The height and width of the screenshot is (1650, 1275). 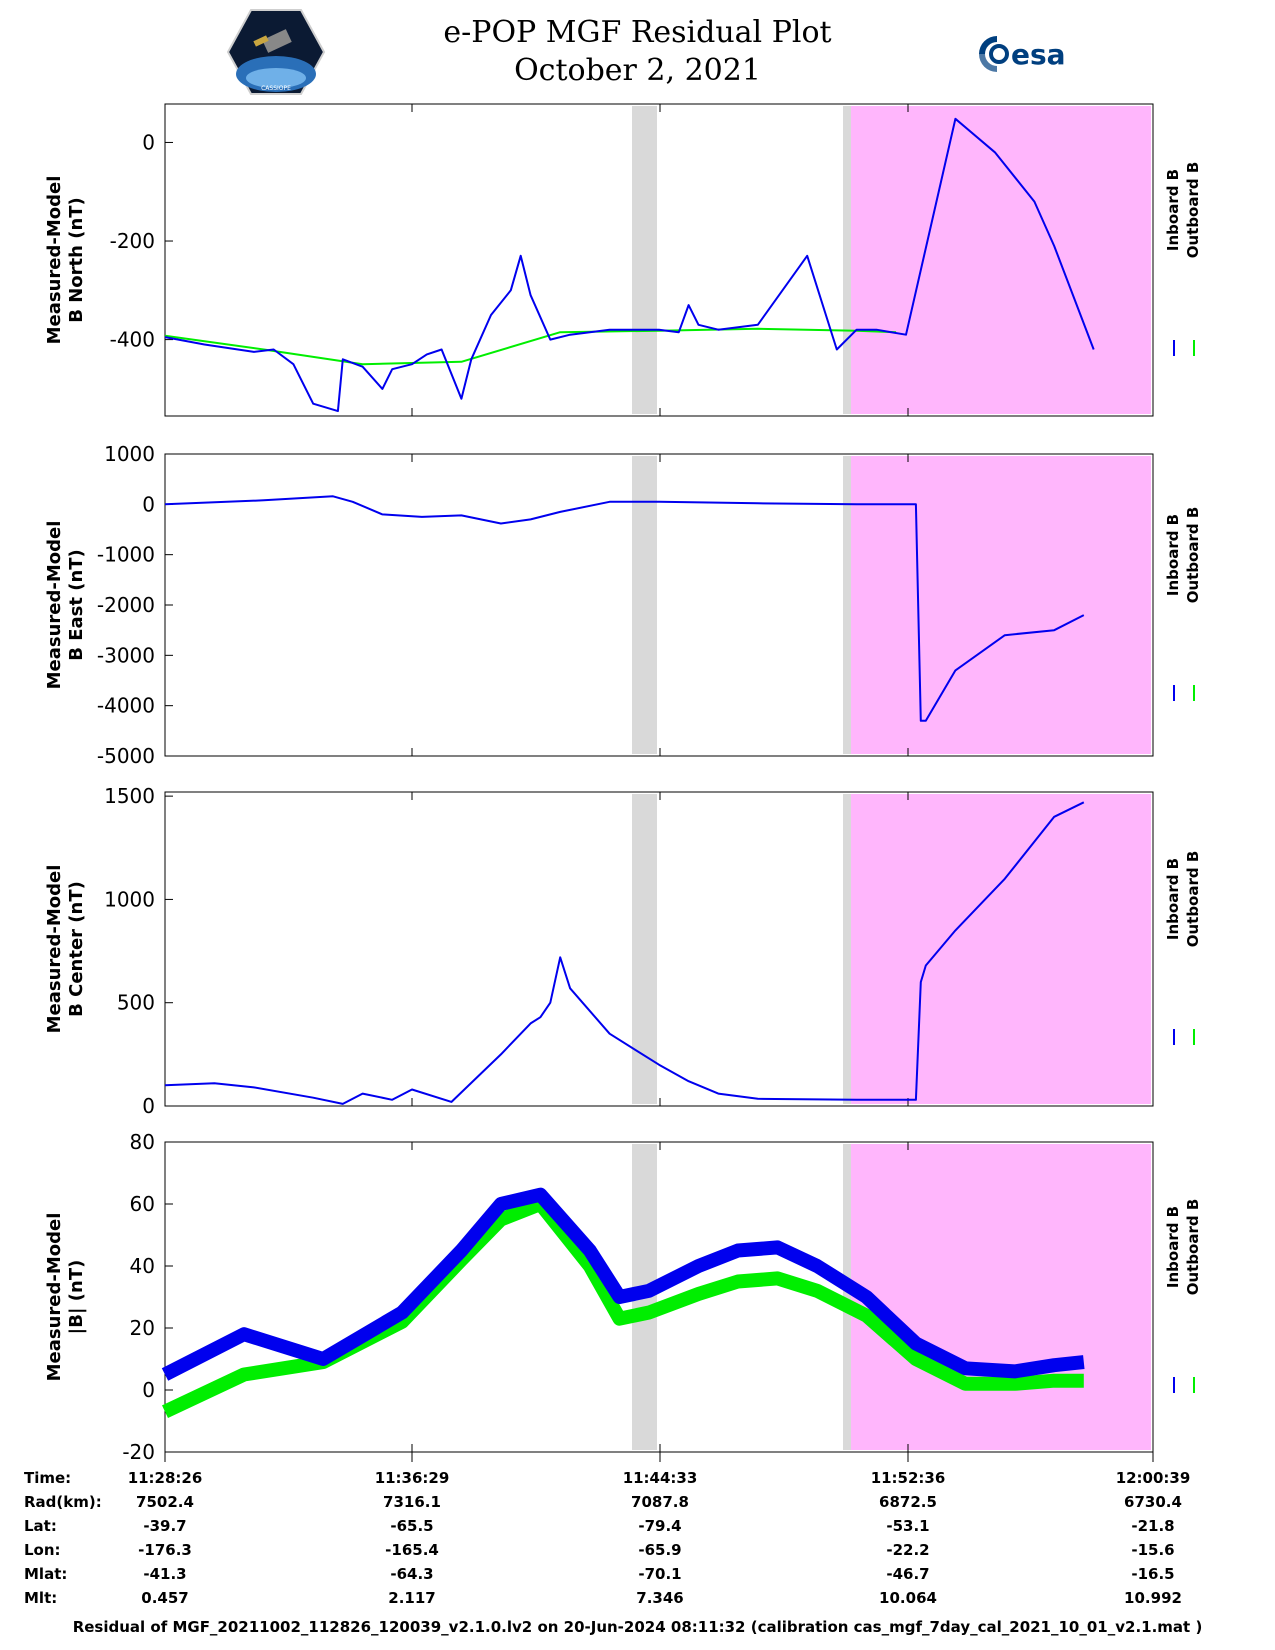 I want to click on table-cell: -16.5, so click(x=1153, y=1574).